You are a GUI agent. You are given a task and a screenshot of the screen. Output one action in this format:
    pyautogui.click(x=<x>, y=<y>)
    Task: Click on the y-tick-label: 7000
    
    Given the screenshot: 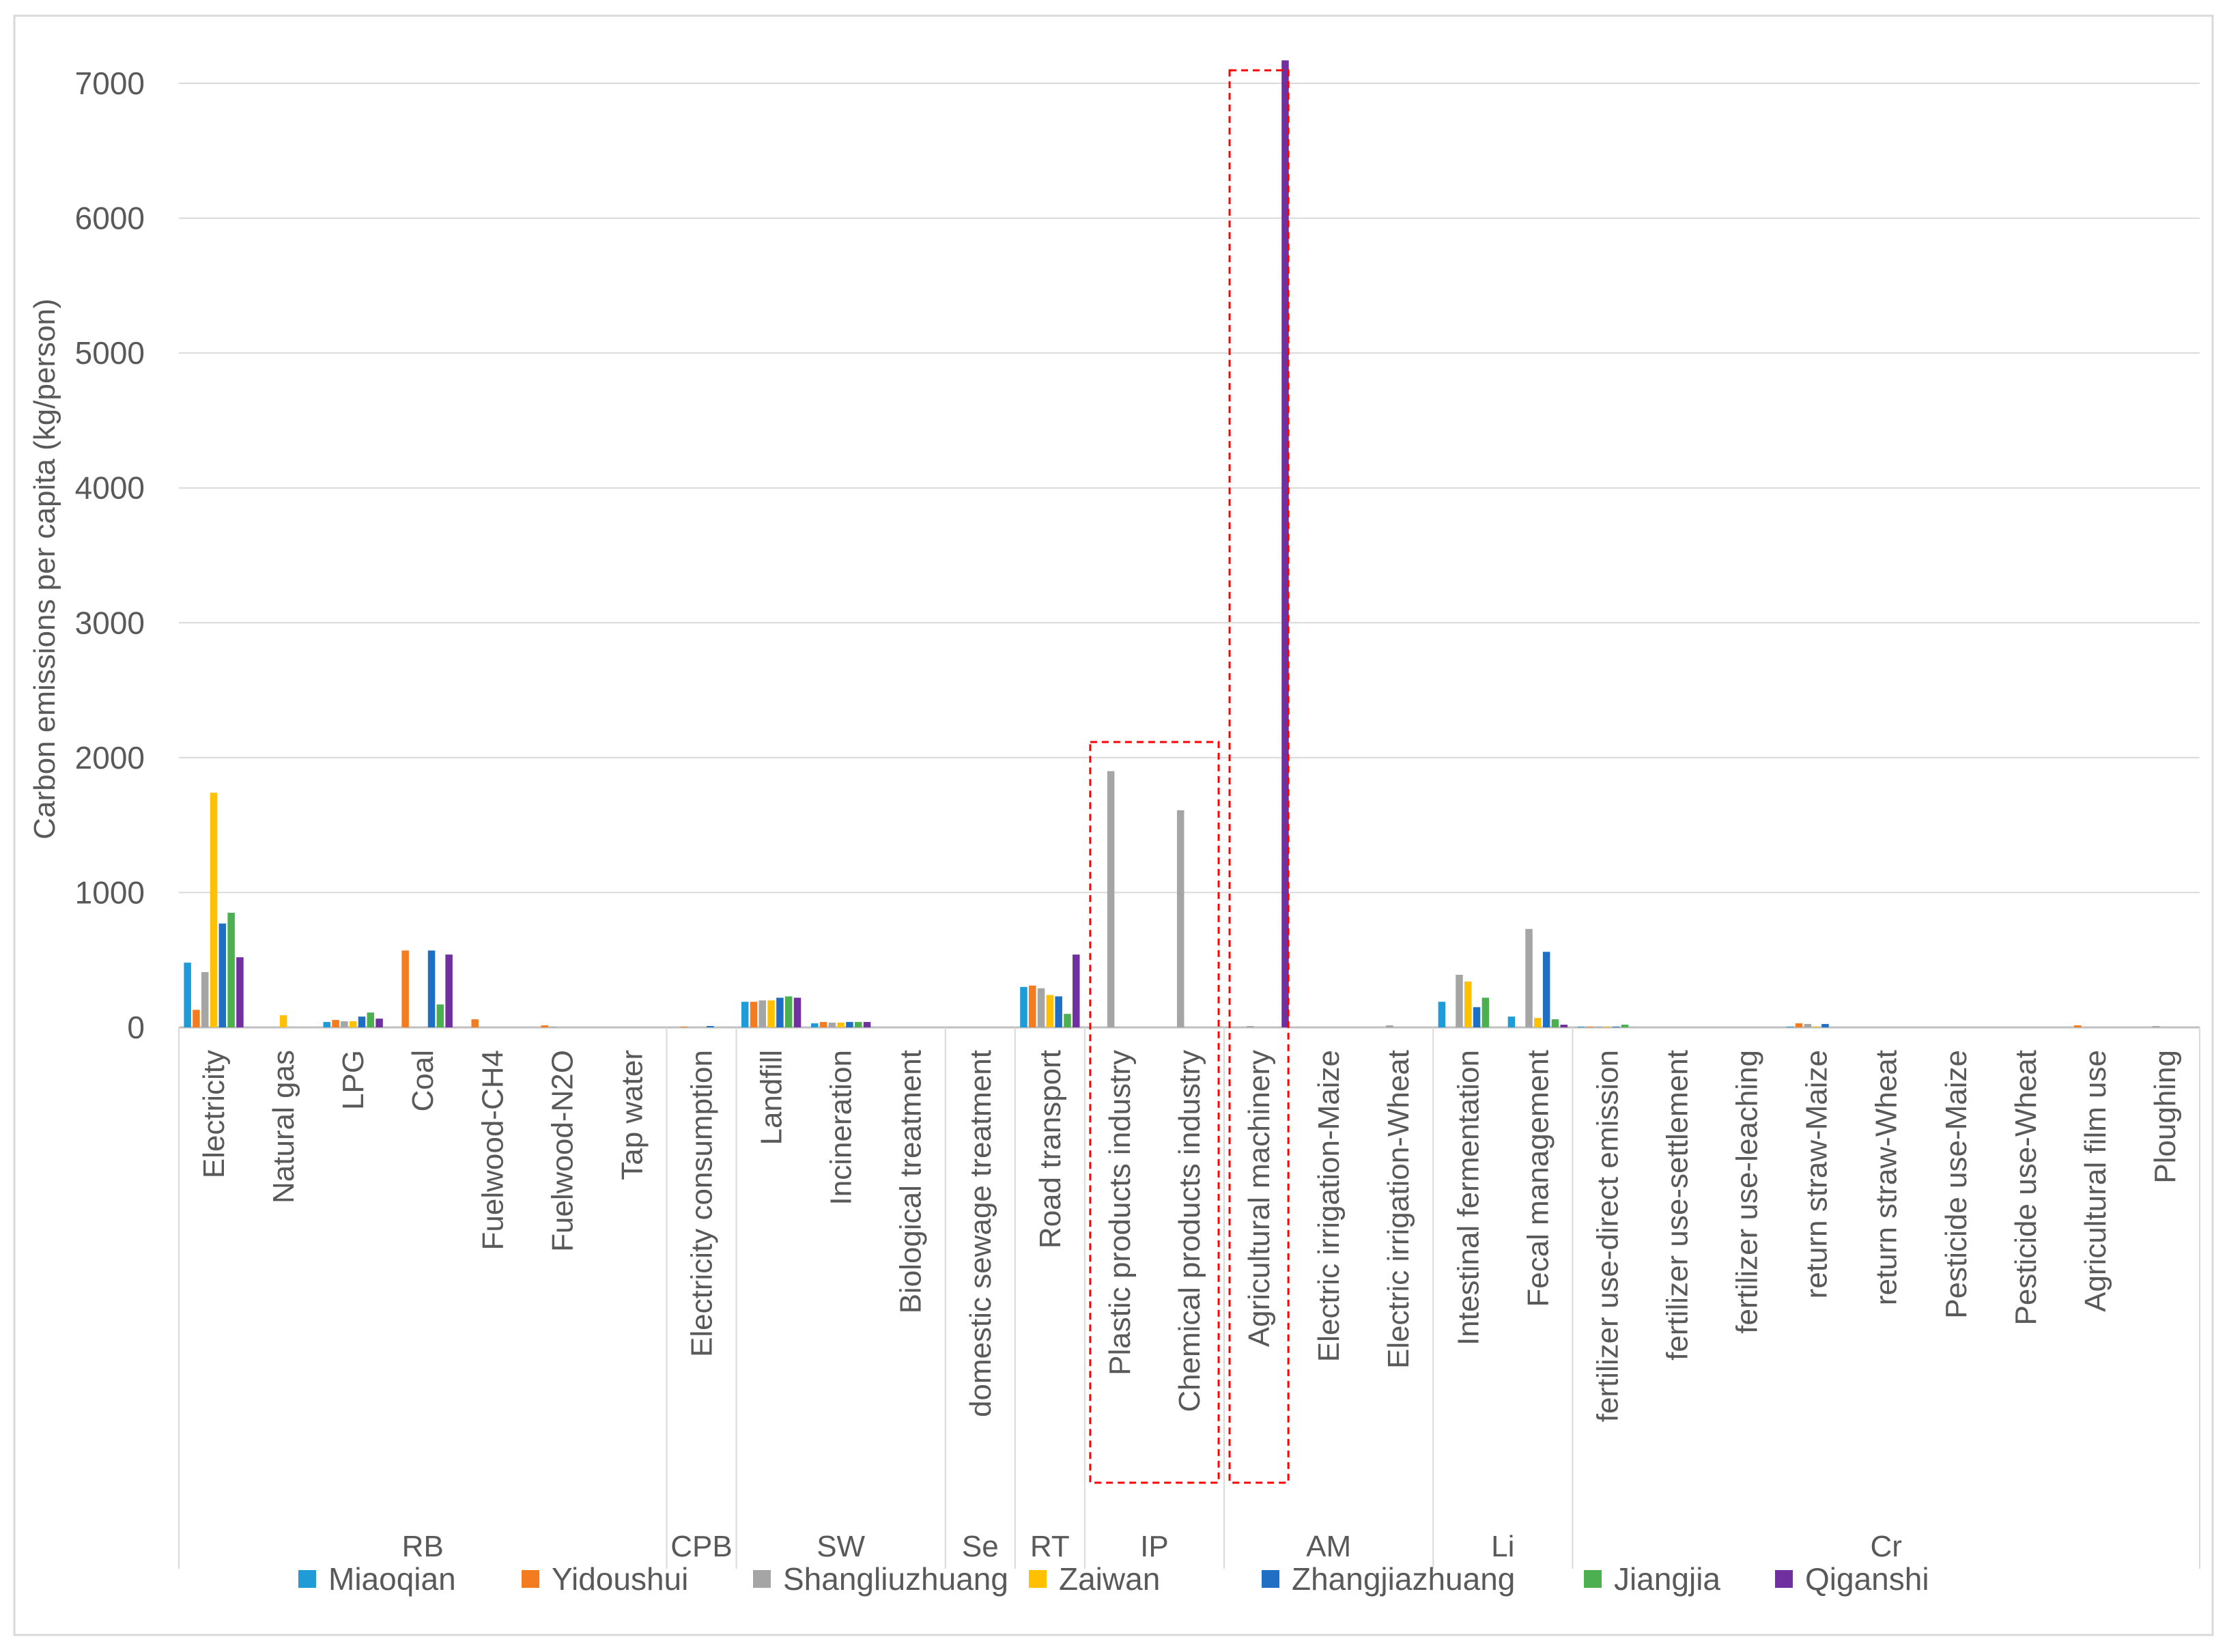 What is the action you would take?
    pyautogui.click(x=110, y=83)
    